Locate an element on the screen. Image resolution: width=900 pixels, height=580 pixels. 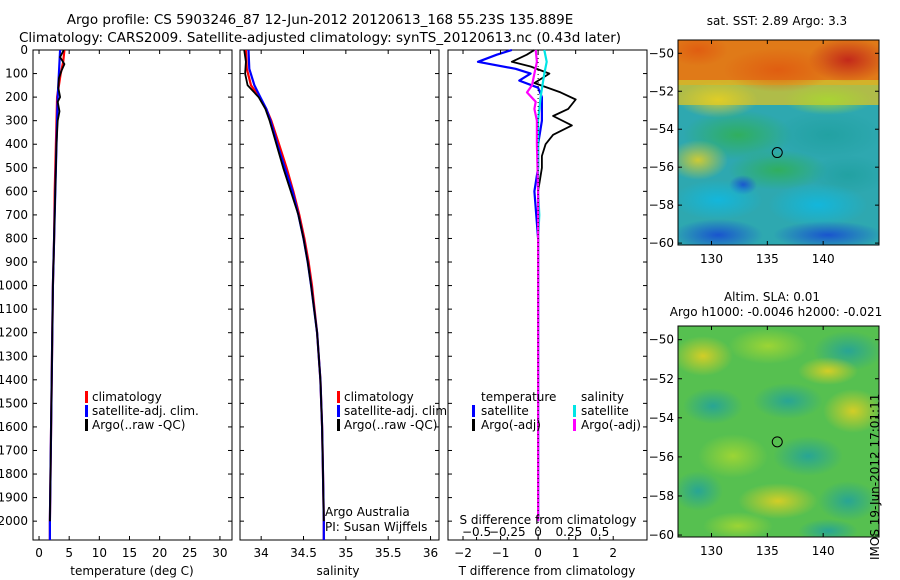
legend-swatch-temp-argo is located at coordinates (473, 425).